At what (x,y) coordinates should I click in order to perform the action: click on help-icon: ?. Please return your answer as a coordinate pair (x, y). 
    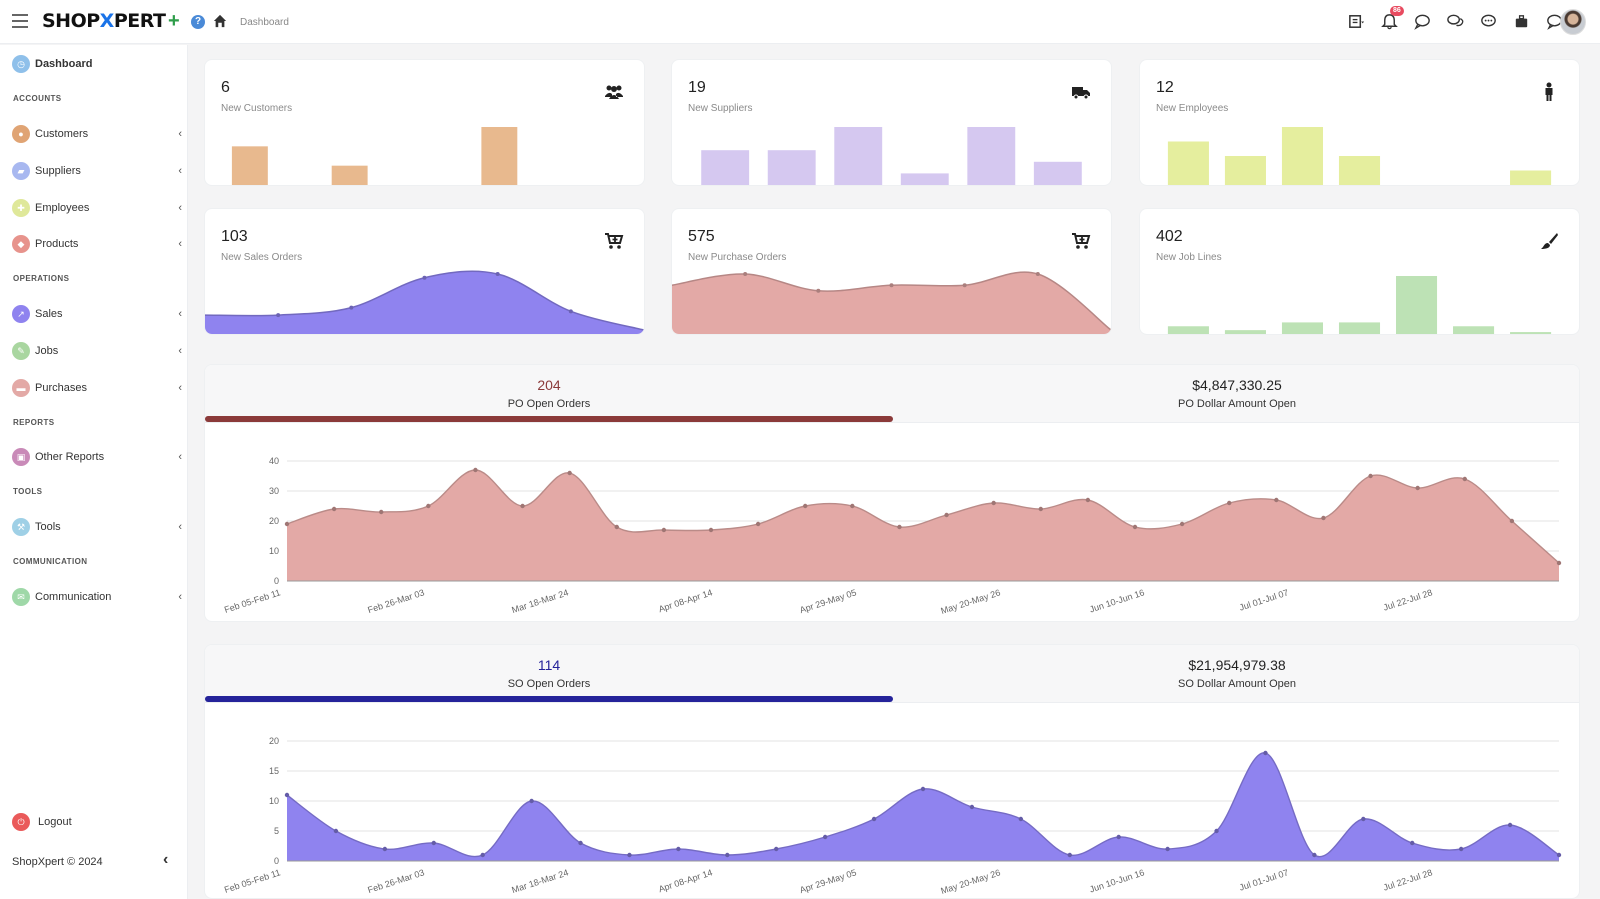
    Looking at the image, I should click on (198, 22).